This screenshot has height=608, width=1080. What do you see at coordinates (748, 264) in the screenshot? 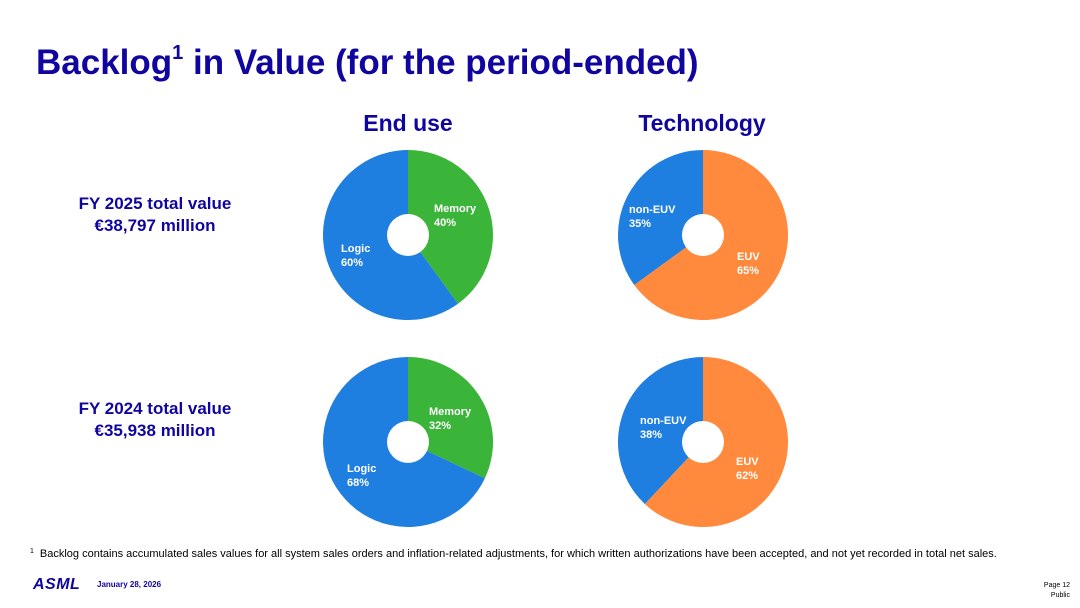
I see `pie-1-label-euv: EUV 65%` at bounding box center [748, 264].